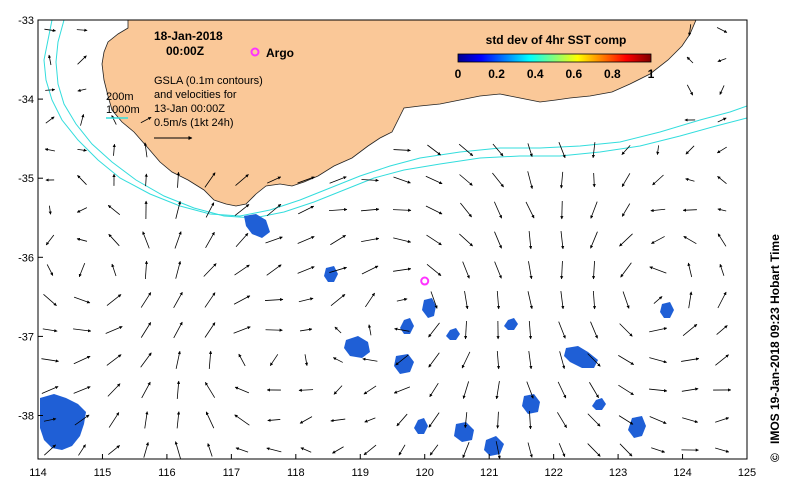 This screenshot has width=790, height=492. What do you see at coordinates (392, 466) in the screenshot?
I see `x-axis: 114 115 116 117 118 119 120 121 122 123 124 125` at bounding box center [392, 466].